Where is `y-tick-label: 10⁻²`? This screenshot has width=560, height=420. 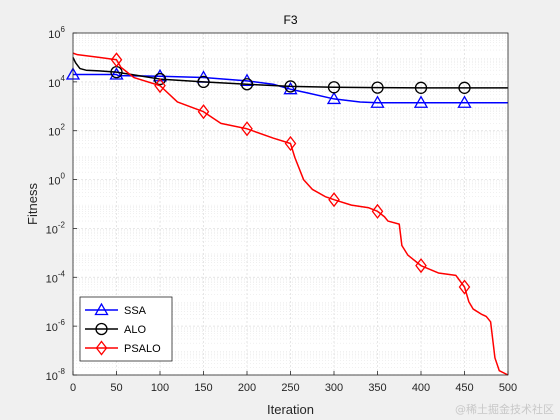 y-tick-label: 10⁻² is located at coordinates (56, 228).